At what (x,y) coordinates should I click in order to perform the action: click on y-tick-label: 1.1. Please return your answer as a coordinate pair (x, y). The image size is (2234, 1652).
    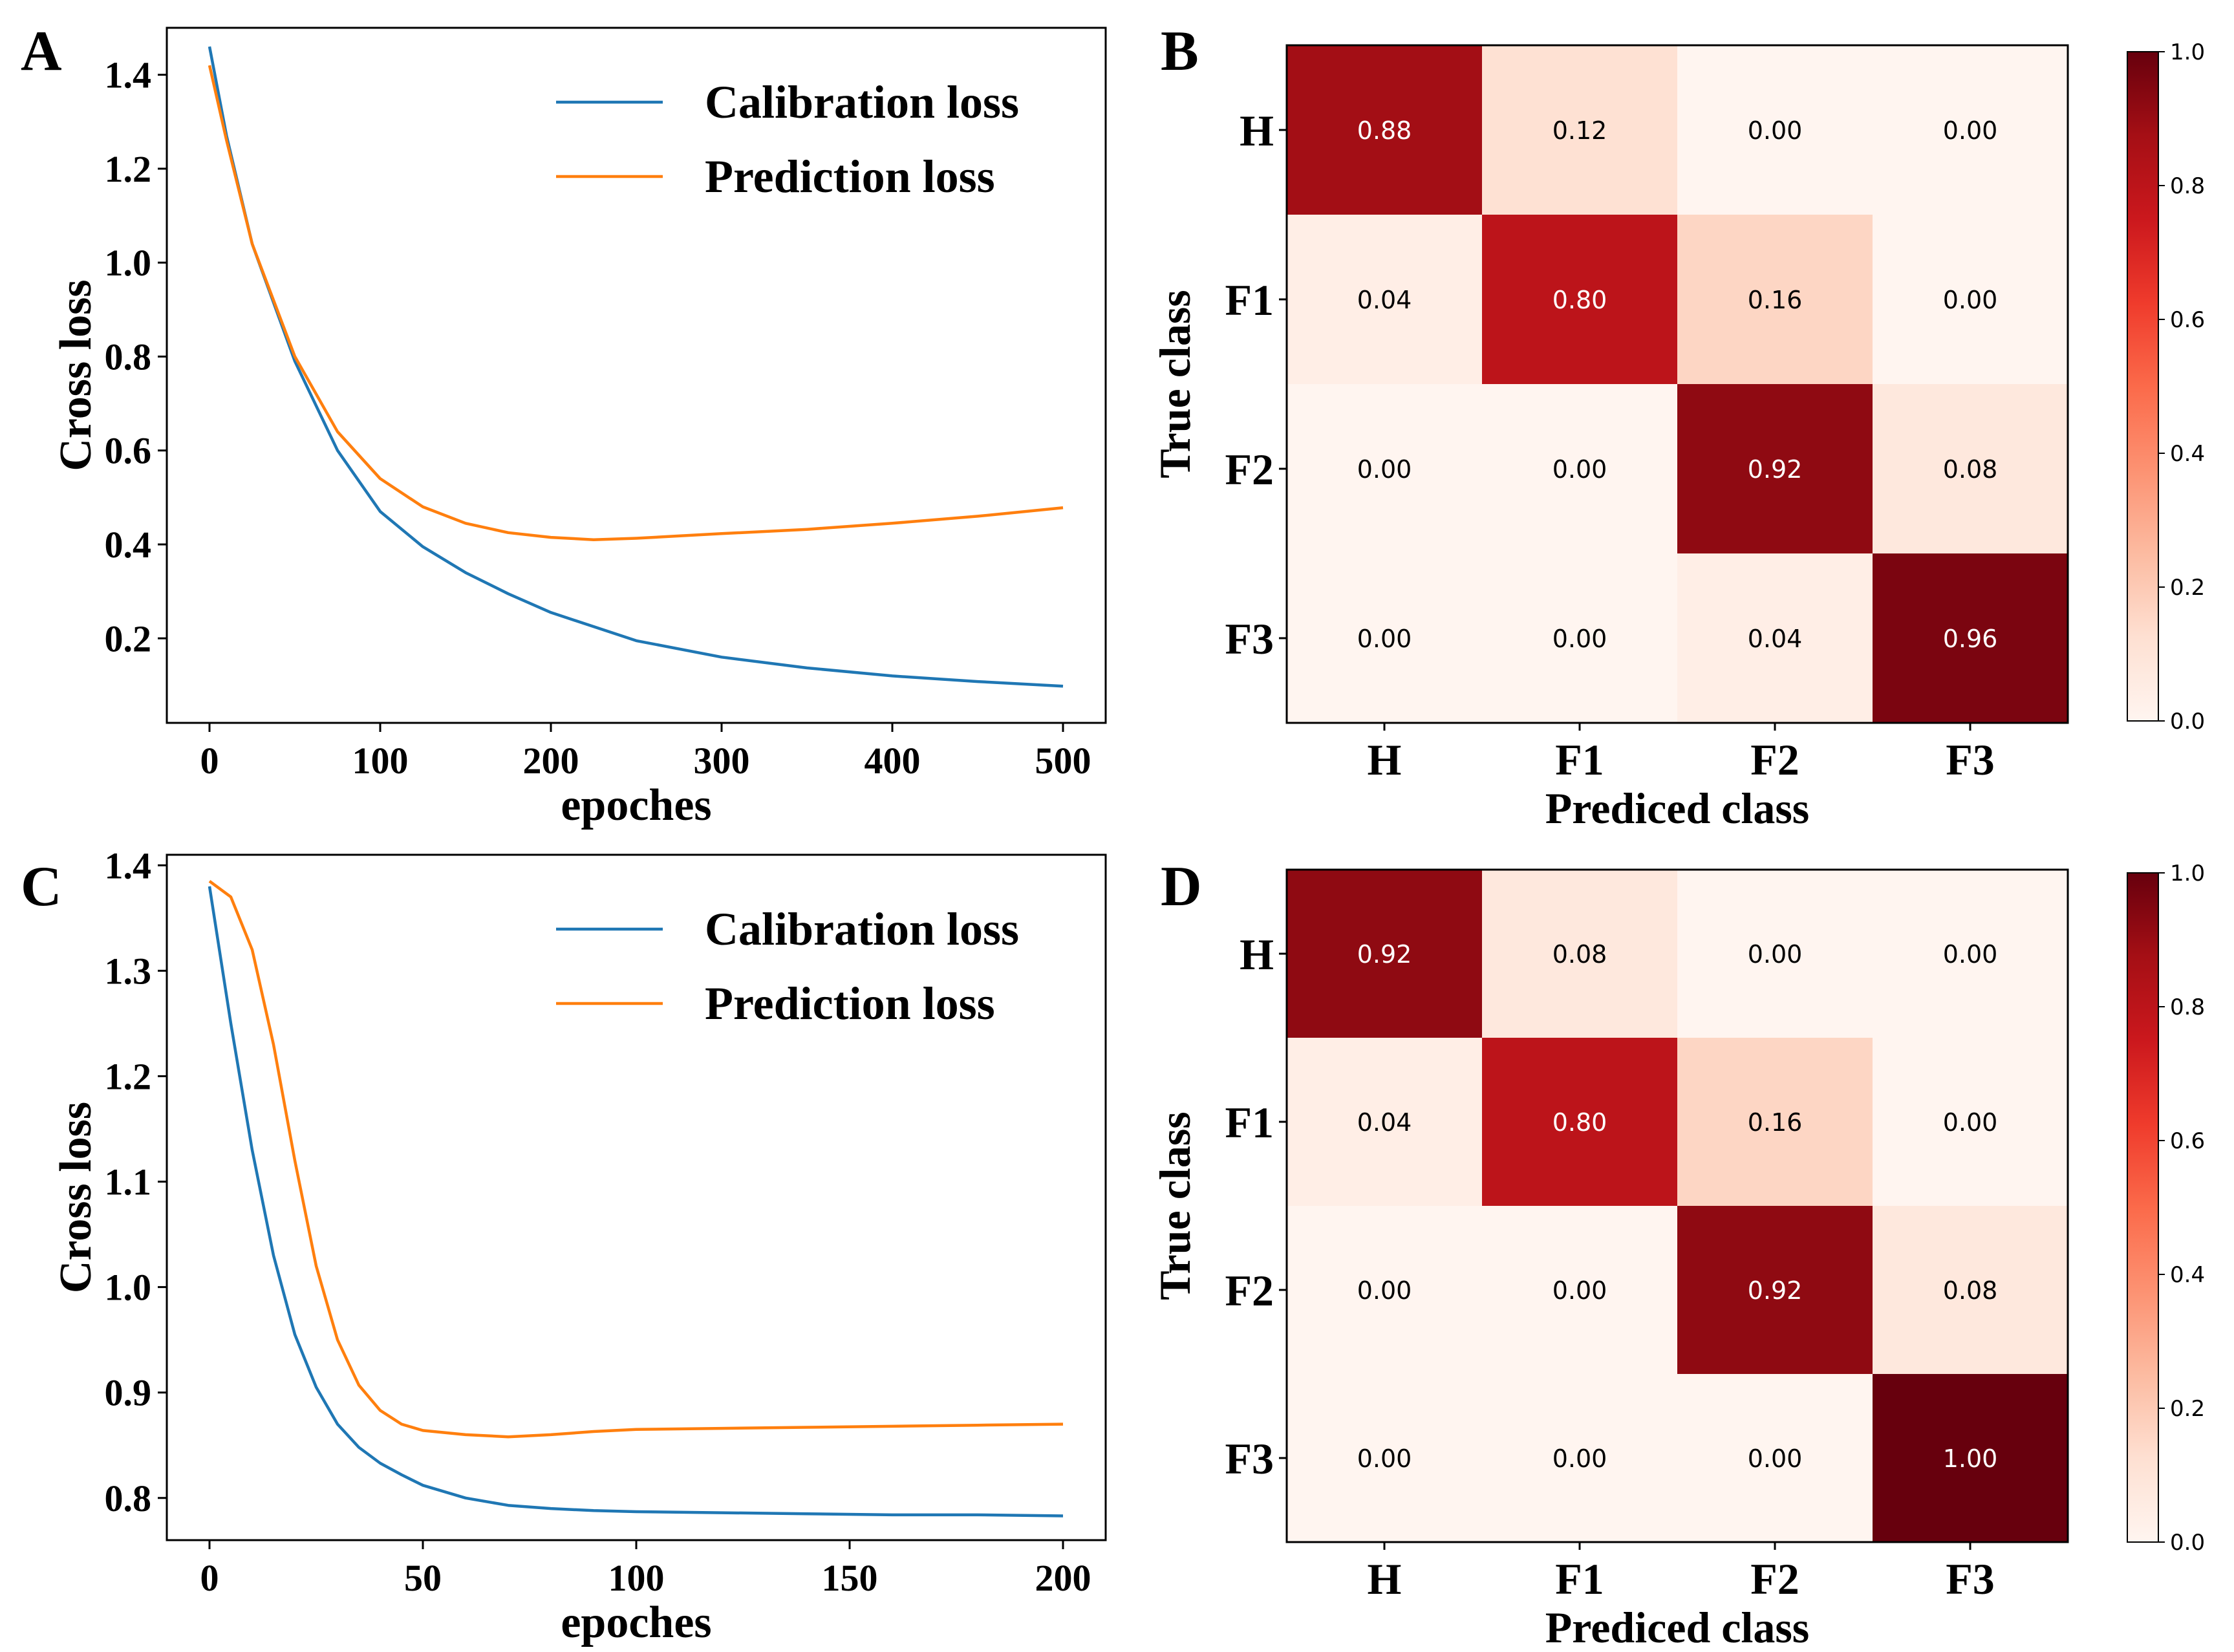
    Looking at the image, I should click on (128, 1182).